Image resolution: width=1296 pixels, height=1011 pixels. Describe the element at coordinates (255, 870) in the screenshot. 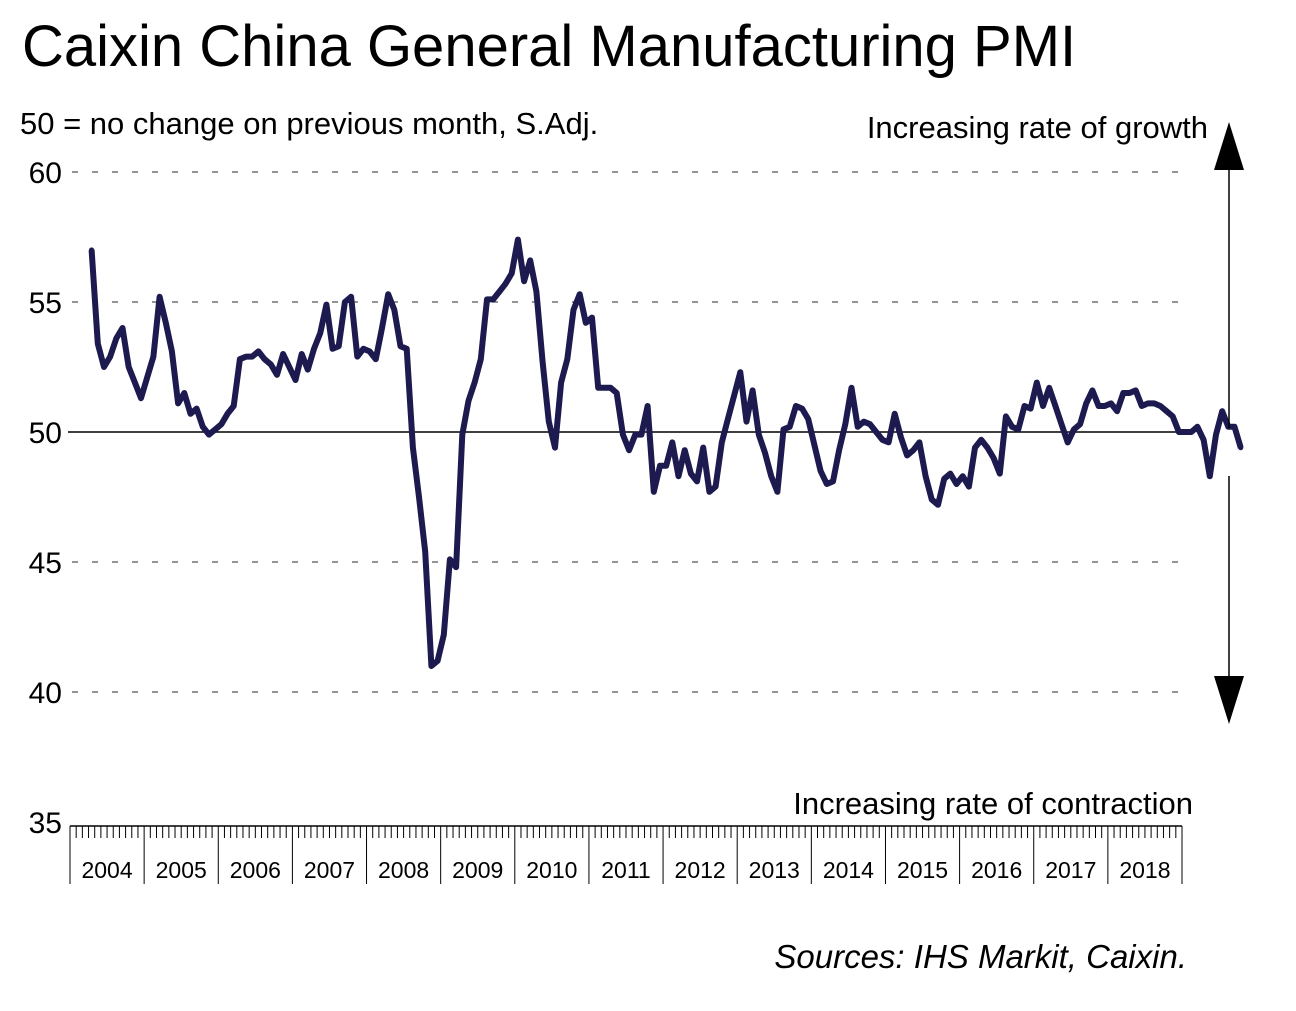

I see `x-tick-label-2006: 2006` at that location.